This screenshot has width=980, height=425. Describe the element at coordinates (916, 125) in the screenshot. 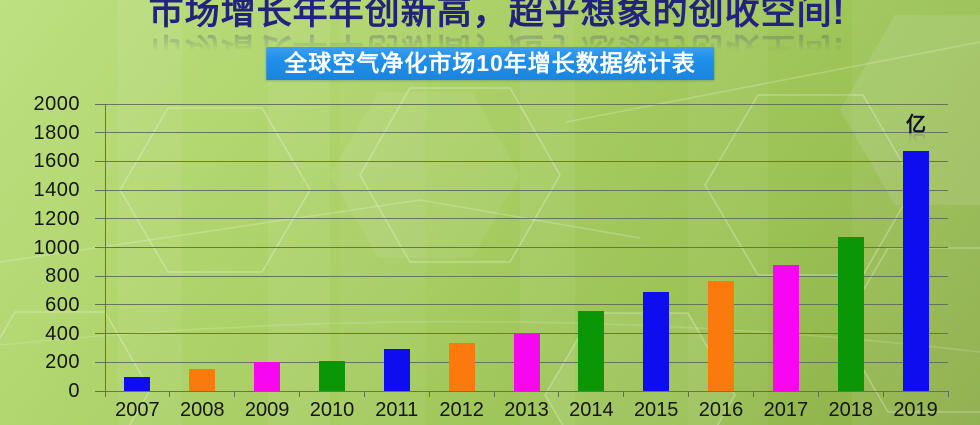

I see `unit-label: 亿` at that location.